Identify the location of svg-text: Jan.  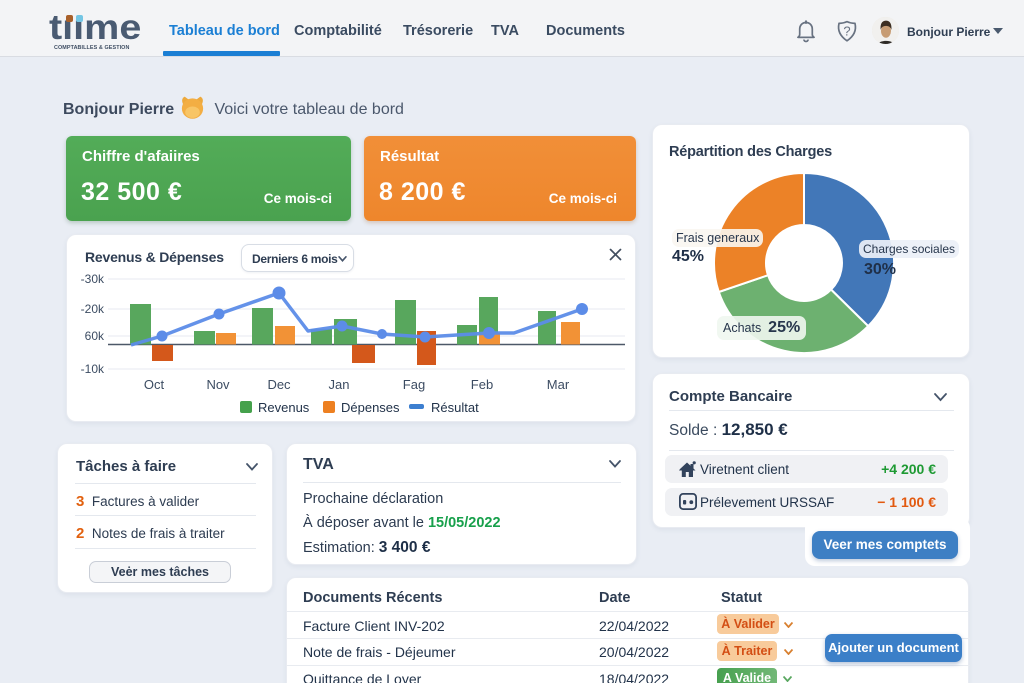
(339, 384).